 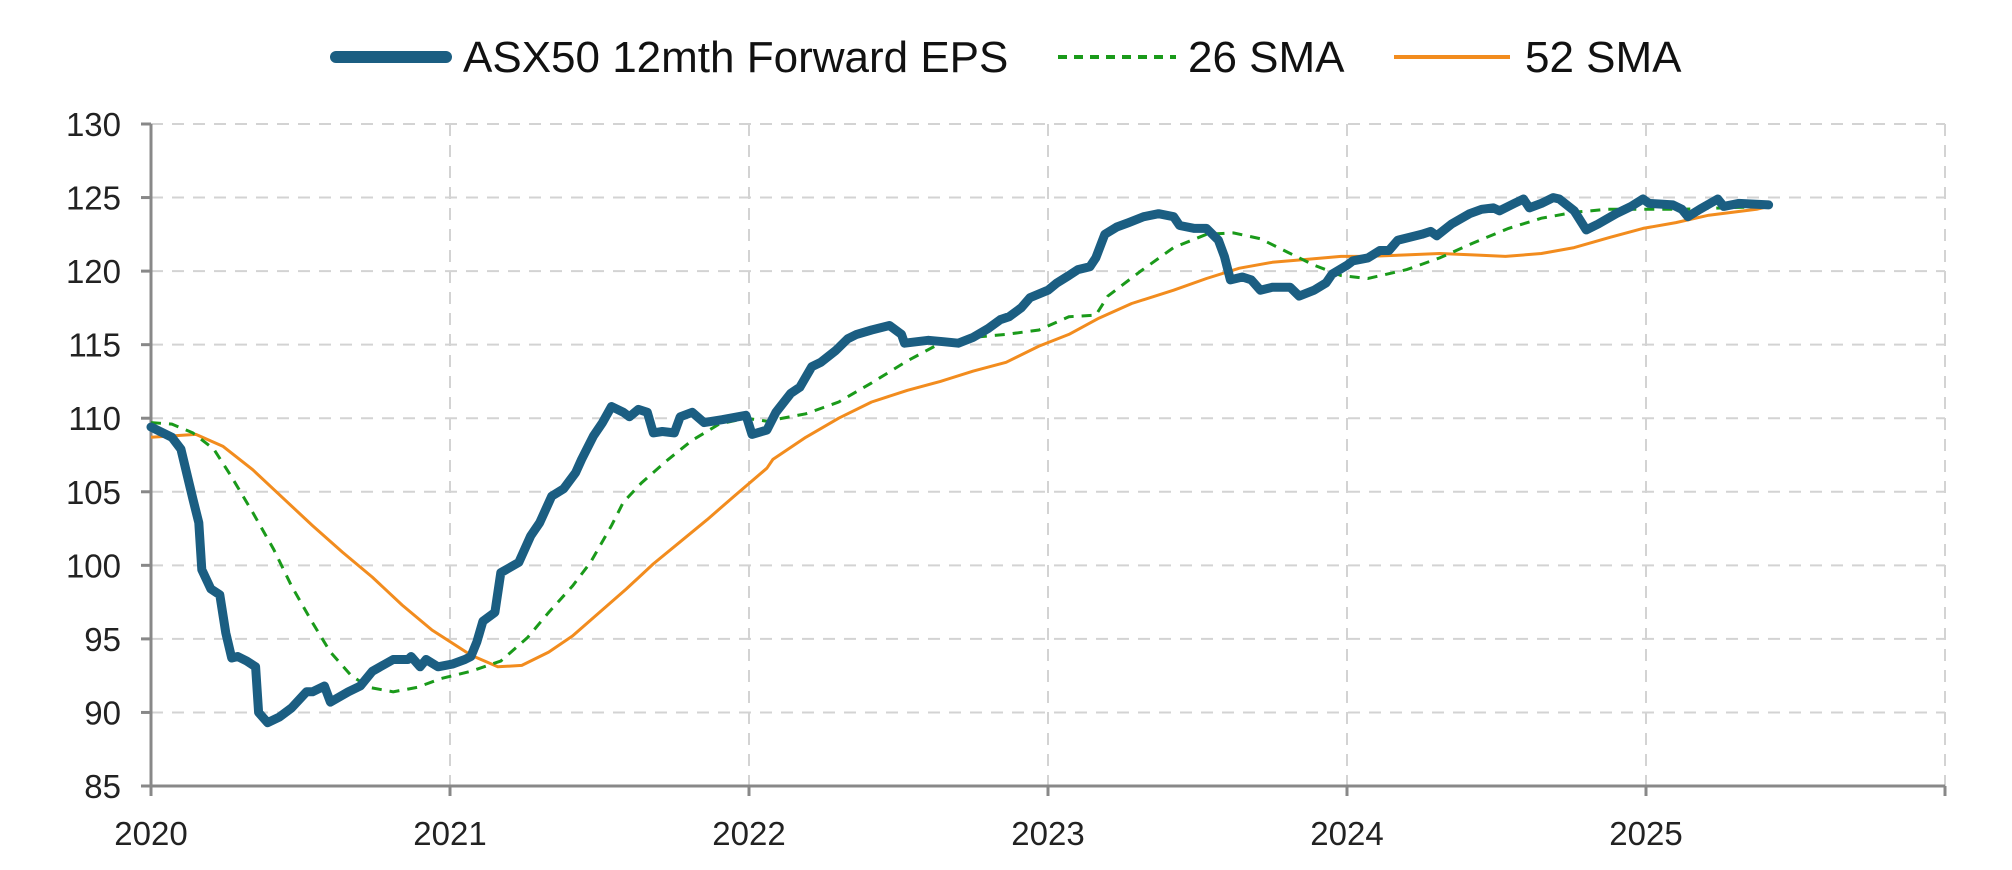 I want to click on y-axis-ticks: 85 90 95 100 105 110 115 120 125 130, so click(x=108, y=455).